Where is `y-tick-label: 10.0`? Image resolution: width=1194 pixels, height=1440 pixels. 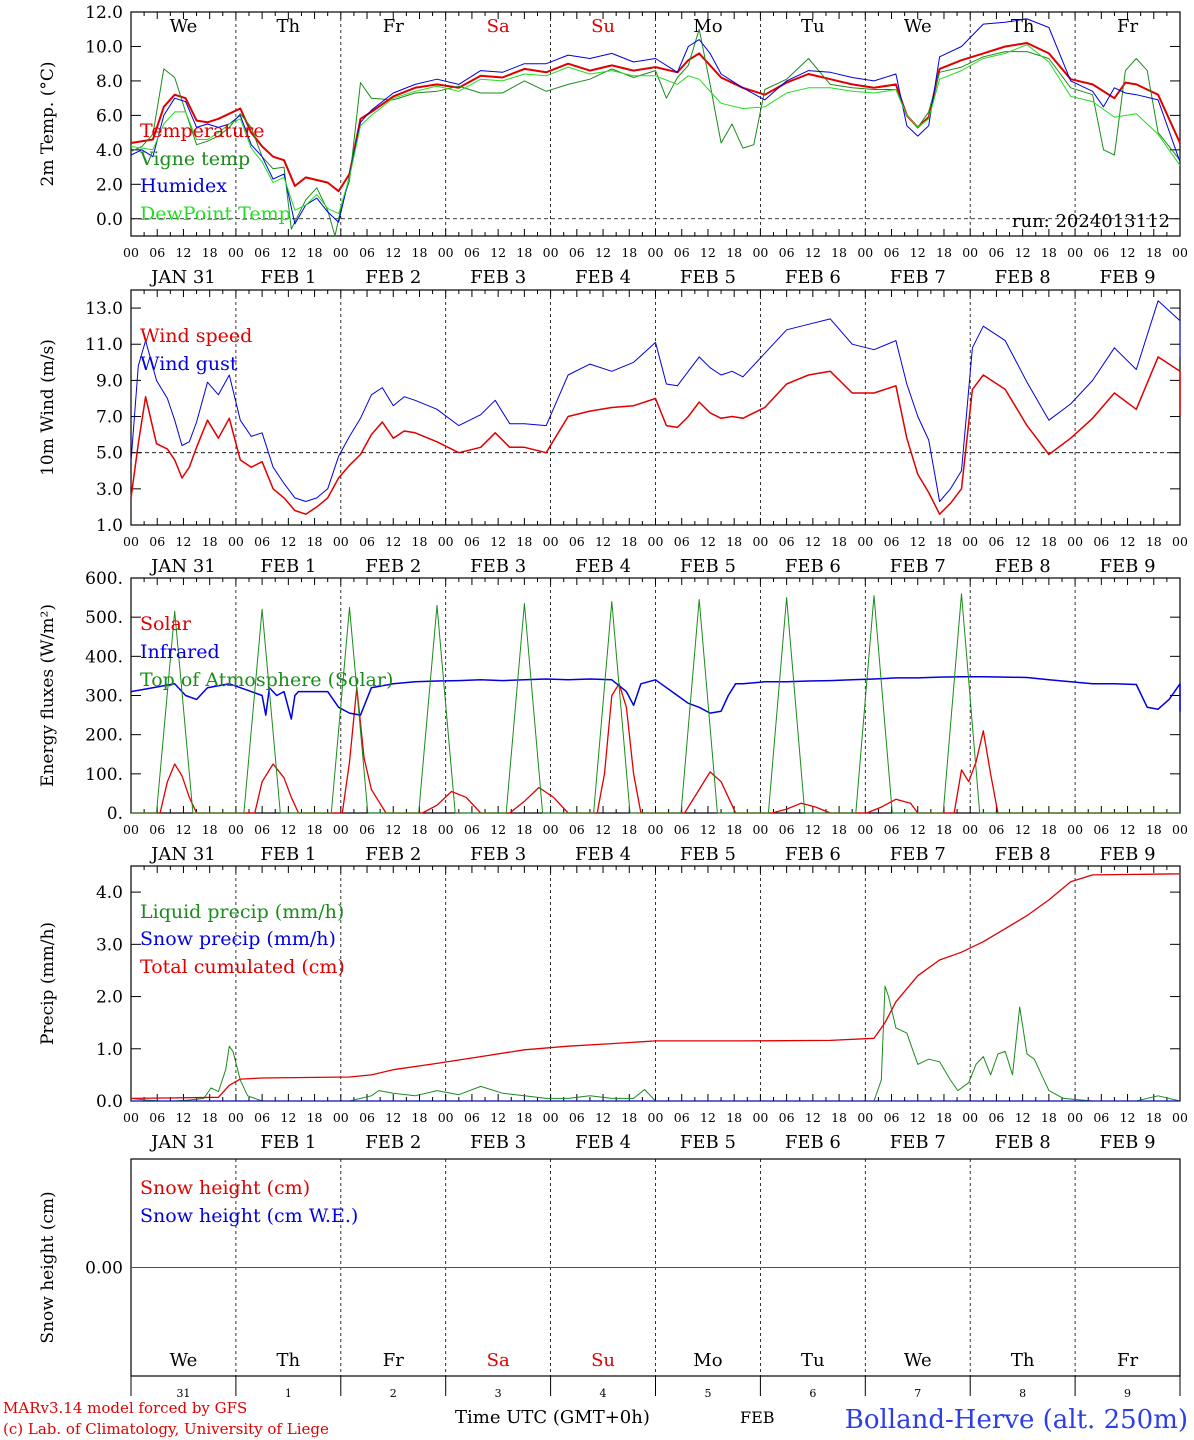
y-tick-label: 10.0 is located at coordinates (104, 47).